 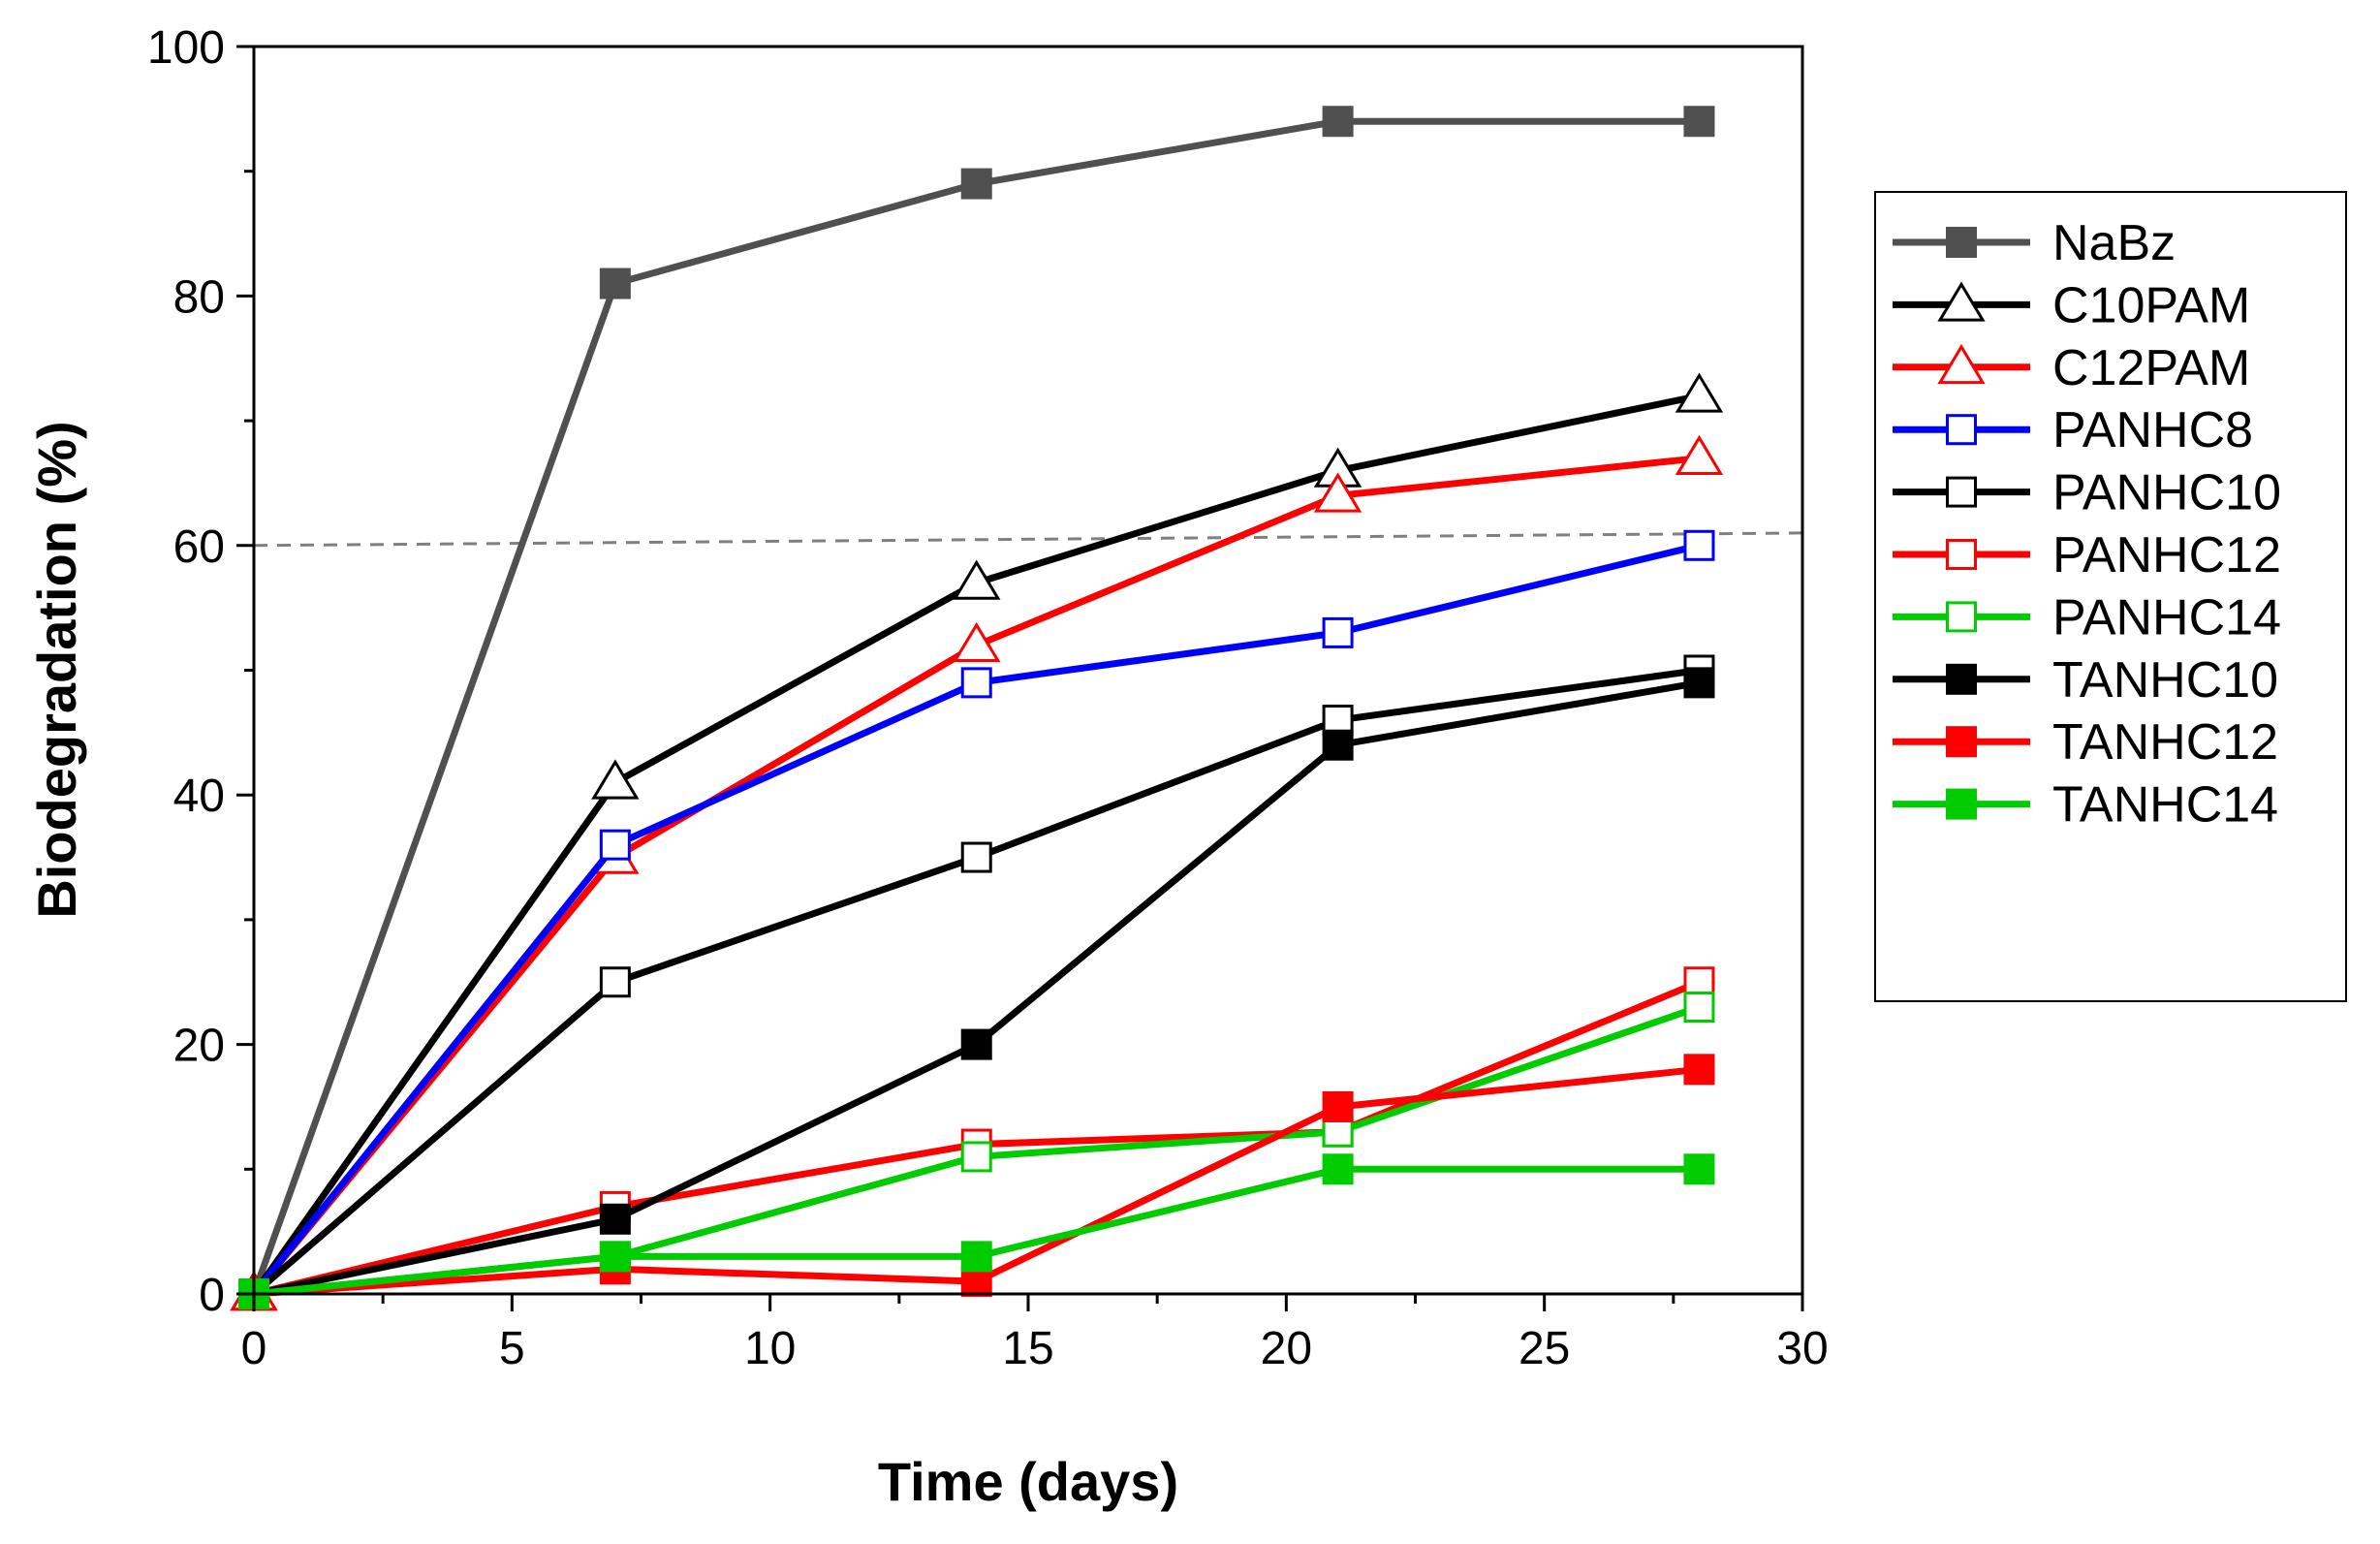 What do you see at coordinates (212, 1295) in the screenshot?
I see `y-tick-label: 0` at bounding box center [212, 1295].